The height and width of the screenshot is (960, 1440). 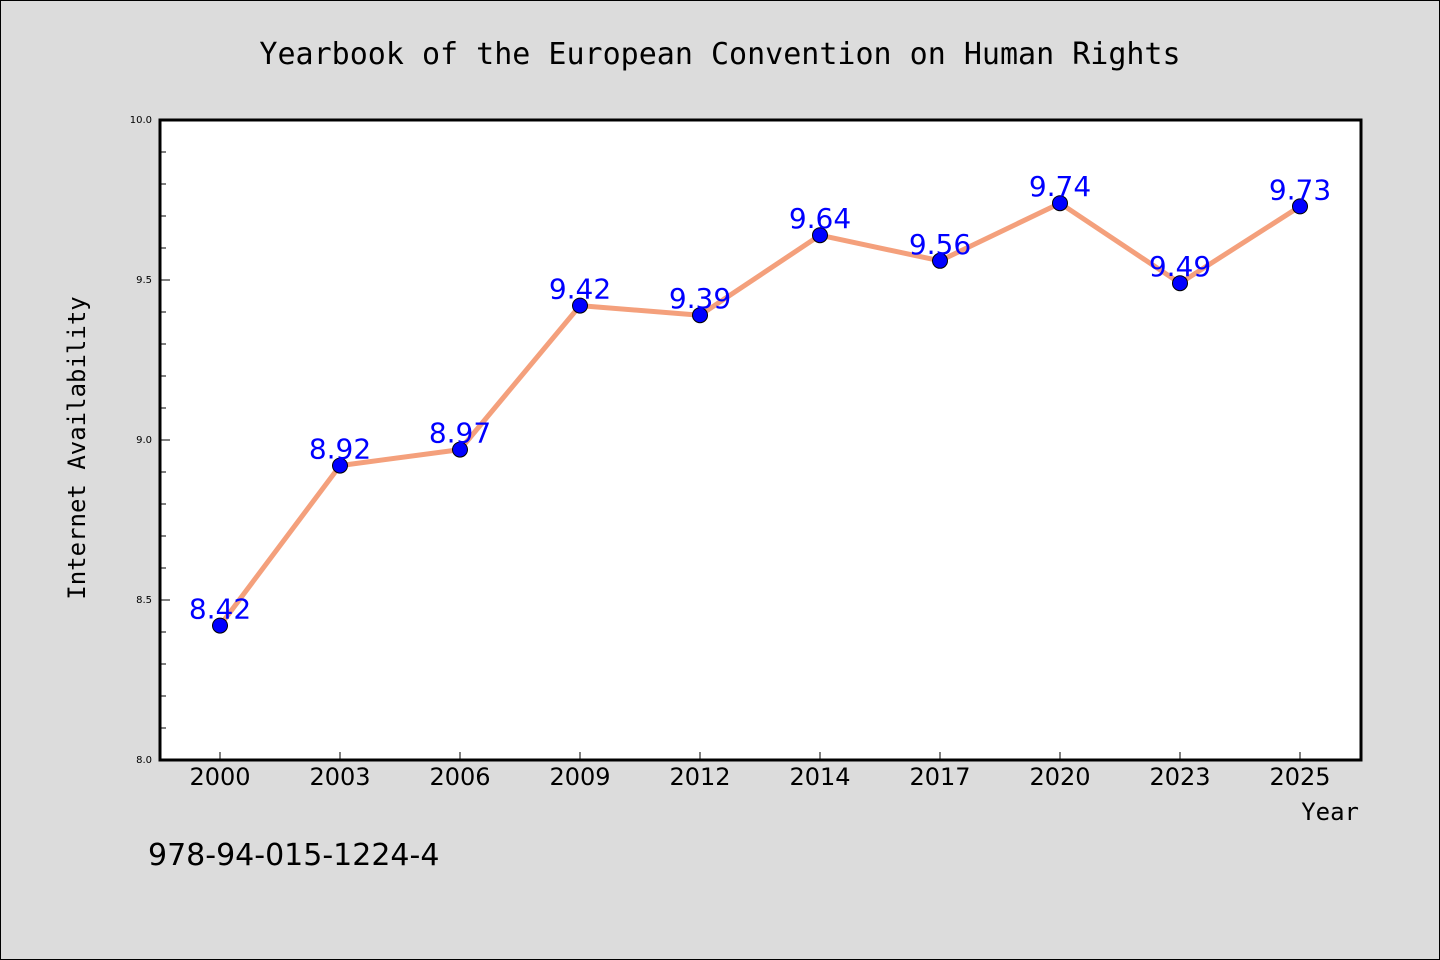 What do you see at coordinates (1179, 777) in the screenshot?
I see `x-tick-label: 2023` at bounding box center [1179, 777].